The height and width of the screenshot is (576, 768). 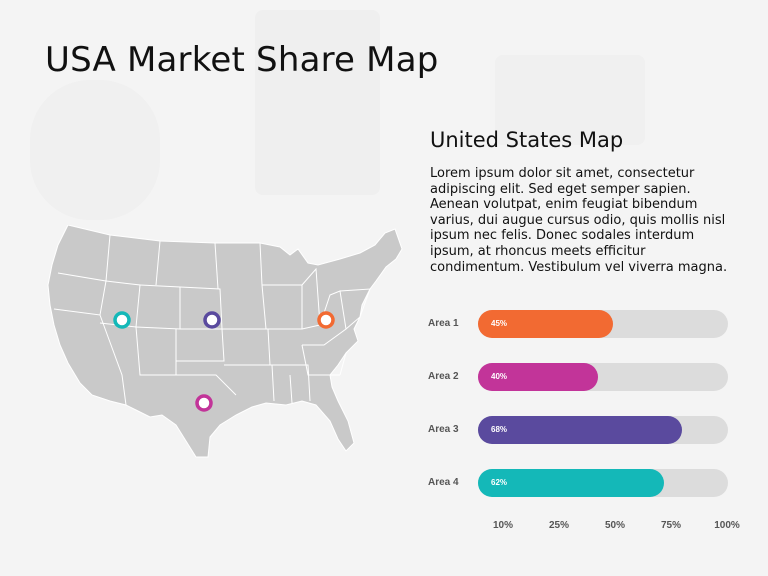 I want to click on bar-fill-1: 45%, so click(x=545, y=324).